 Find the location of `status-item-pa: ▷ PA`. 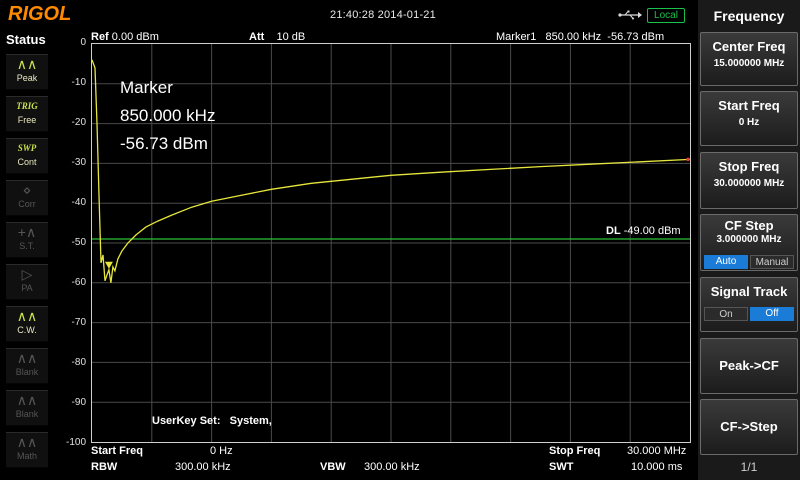

status-item-pa: ▷ PA is located at coordinates (27, 282).